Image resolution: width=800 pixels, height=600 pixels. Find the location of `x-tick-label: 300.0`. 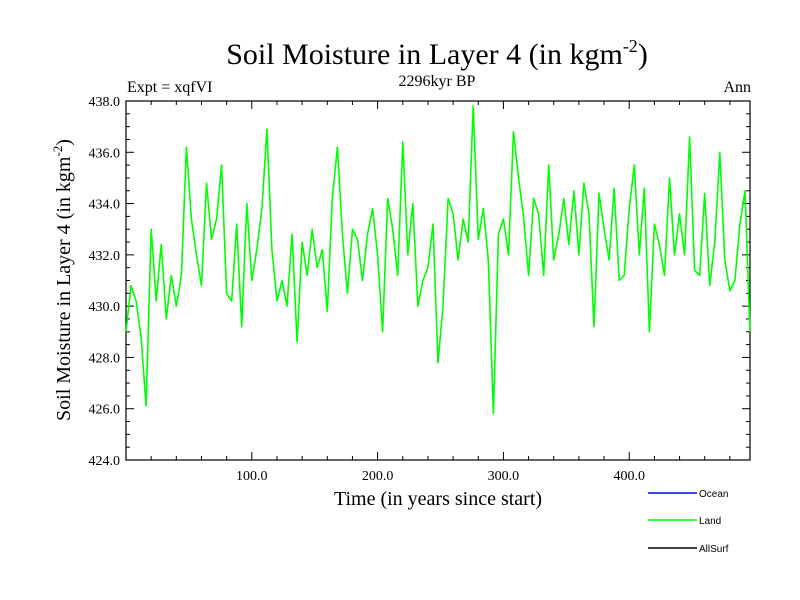

x-tick-label: 300.0 is located at coordinates (504, 476).